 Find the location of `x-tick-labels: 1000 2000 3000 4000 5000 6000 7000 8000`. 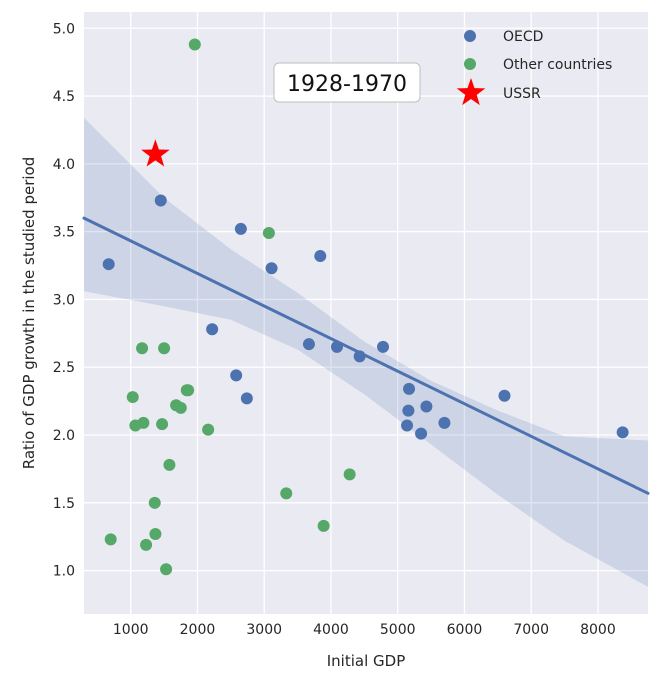

x-tick-labels: 1000 2000 3000 4000 5000 6000 7000 8000 is located at coordinates (364, 630).